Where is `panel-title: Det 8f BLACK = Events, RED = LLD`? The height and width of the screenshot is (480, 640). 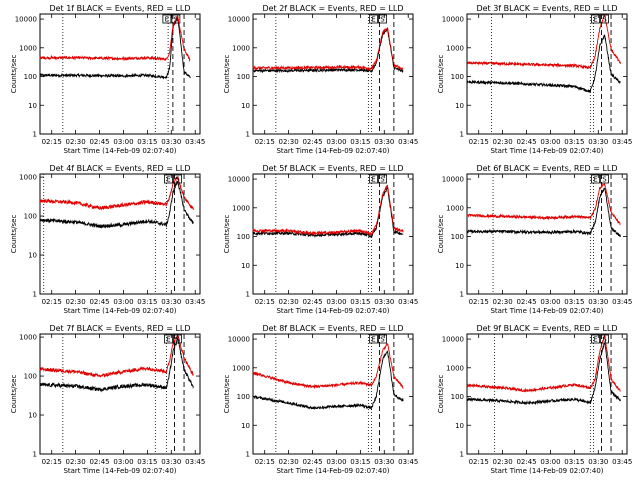 panel-title: Det 8f BLACK = Events, RED = LLD is located at coordinates (332, 328).